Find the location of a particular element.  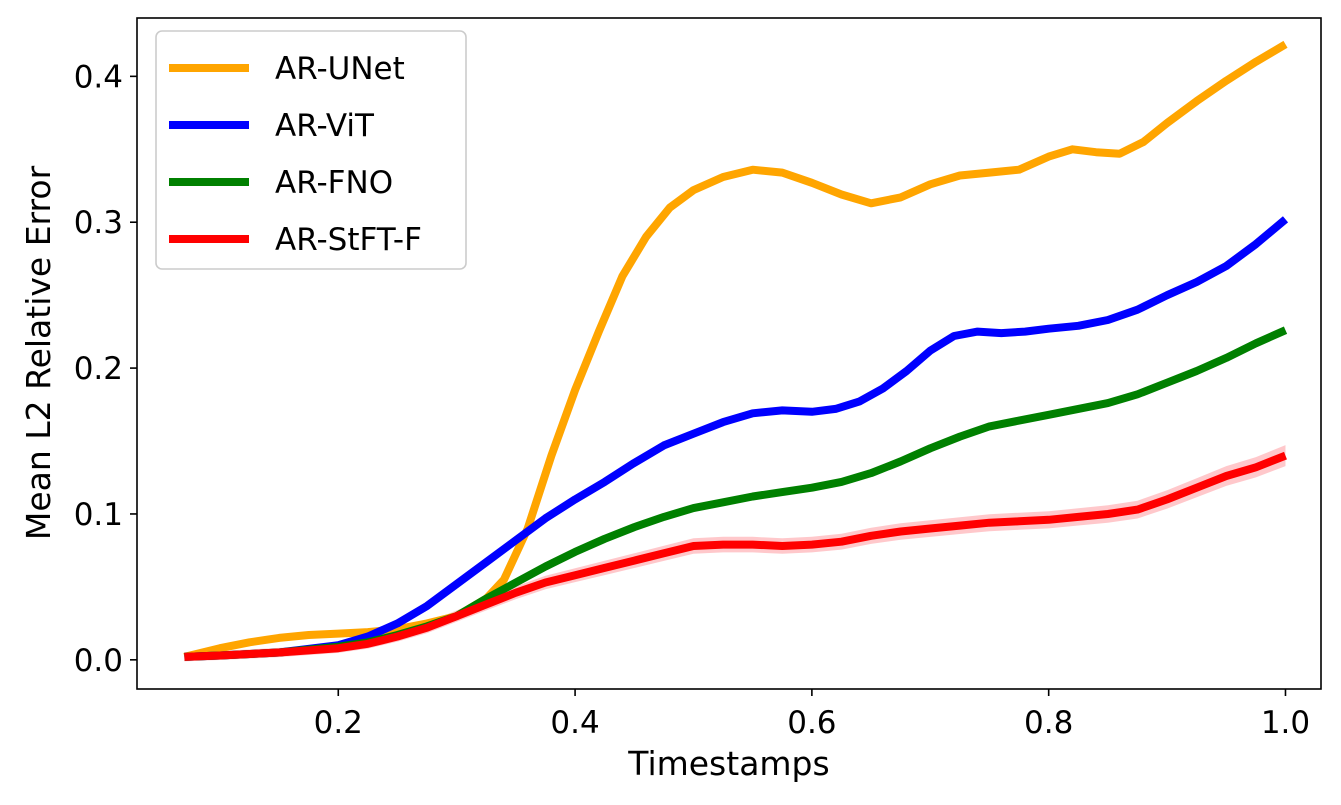

x-axis-ticks: 0.2 0.4 0.6 0.8 1.0 is located at coordinates (812, 715).